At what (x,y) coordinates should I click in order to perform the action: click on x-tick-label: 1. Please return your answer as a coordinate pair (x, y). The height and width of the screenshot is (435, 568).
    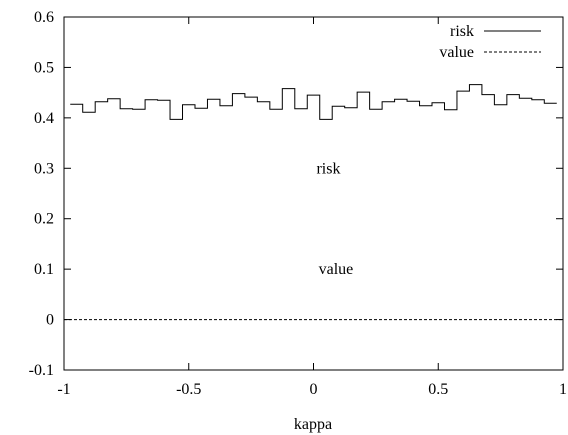
    Looking at the image, I should click on (563, 389).